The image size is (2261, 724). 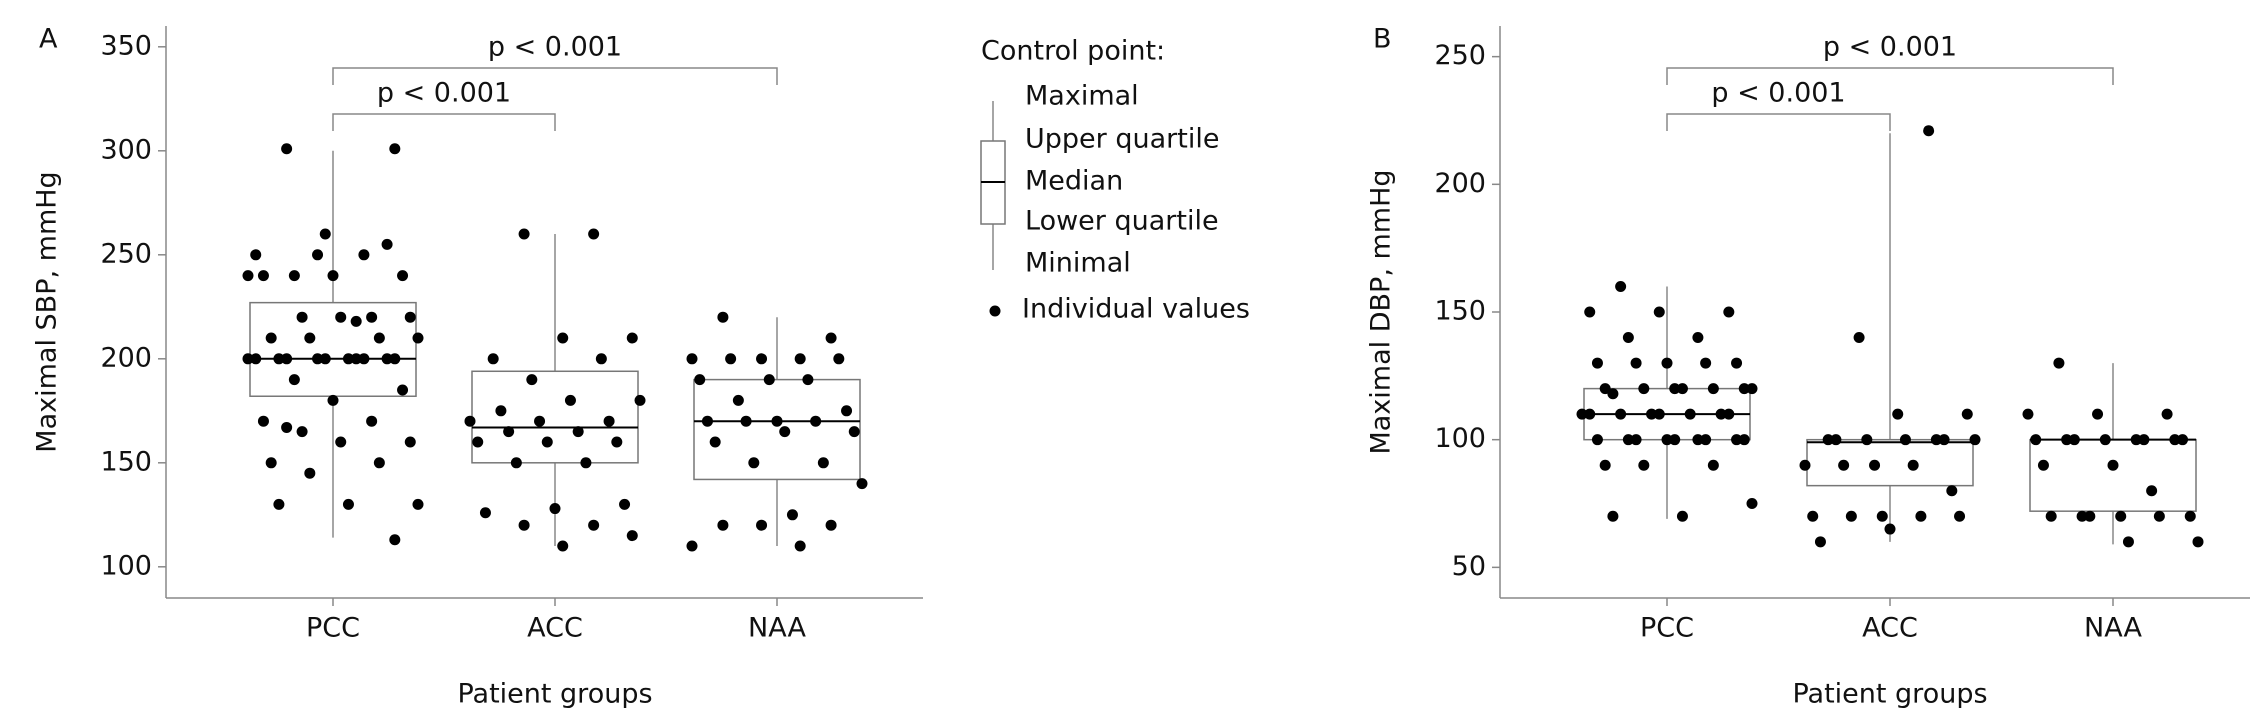 I want to click on y-tick-label: 300, so click(x=126, y=149).